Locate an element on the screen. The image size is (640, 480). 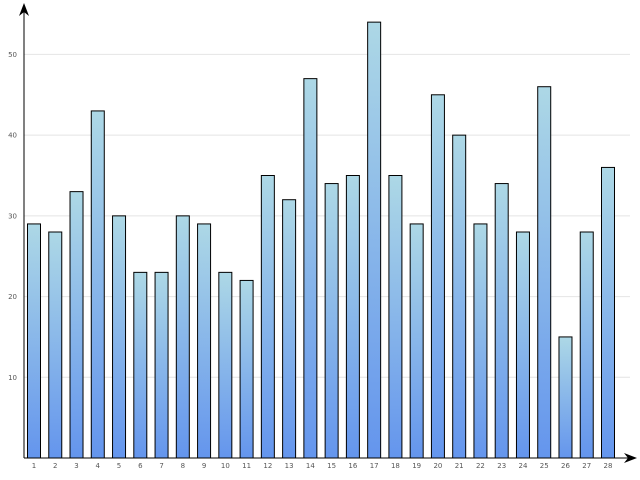
y-tick-labels: 10 20 30 40 50 is located at coordinates (12, 216).